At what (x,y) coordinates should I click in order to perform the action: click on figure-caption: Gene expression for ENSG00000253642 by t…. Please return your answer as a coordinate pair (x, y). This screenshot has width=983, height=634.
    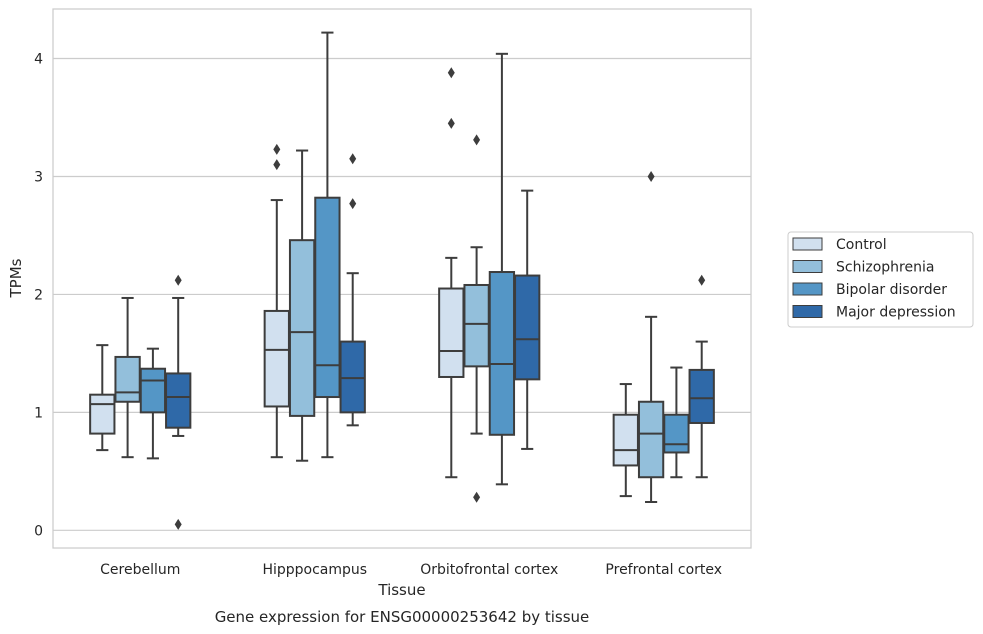
    Looking at the image, I should click on (402, 617).